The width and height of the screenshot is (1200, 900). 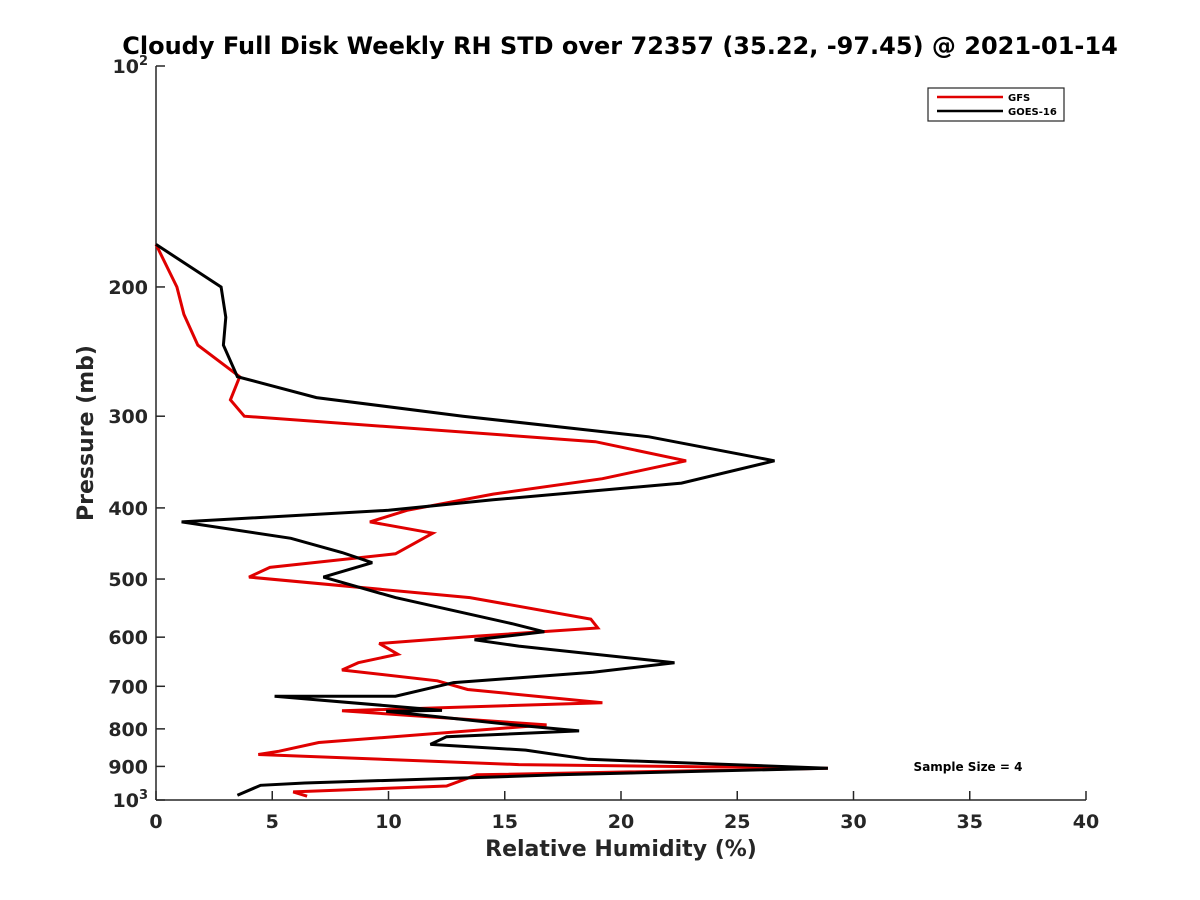 What do you see at coordinates (388, 822) in the screenshot?
I see `x-tick-label: 10` at bounding box center [388, 822].